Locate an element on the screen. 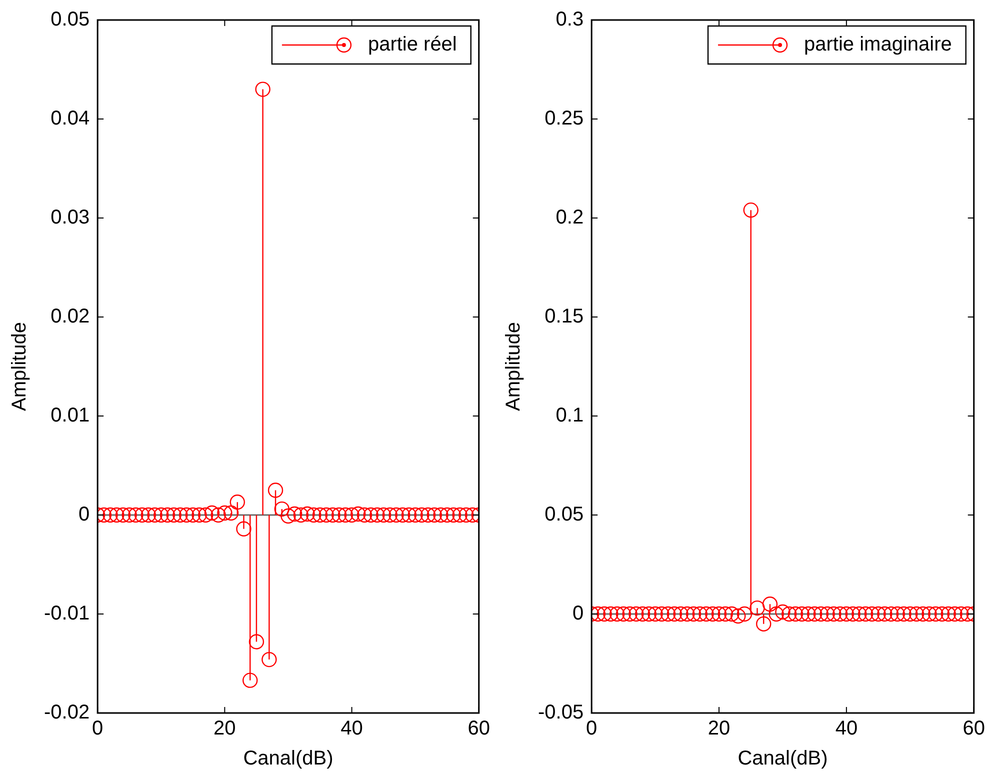 This screenshot has height=779, width=989. legend-label: partie imaginaire is located at coordinates (878, 45).